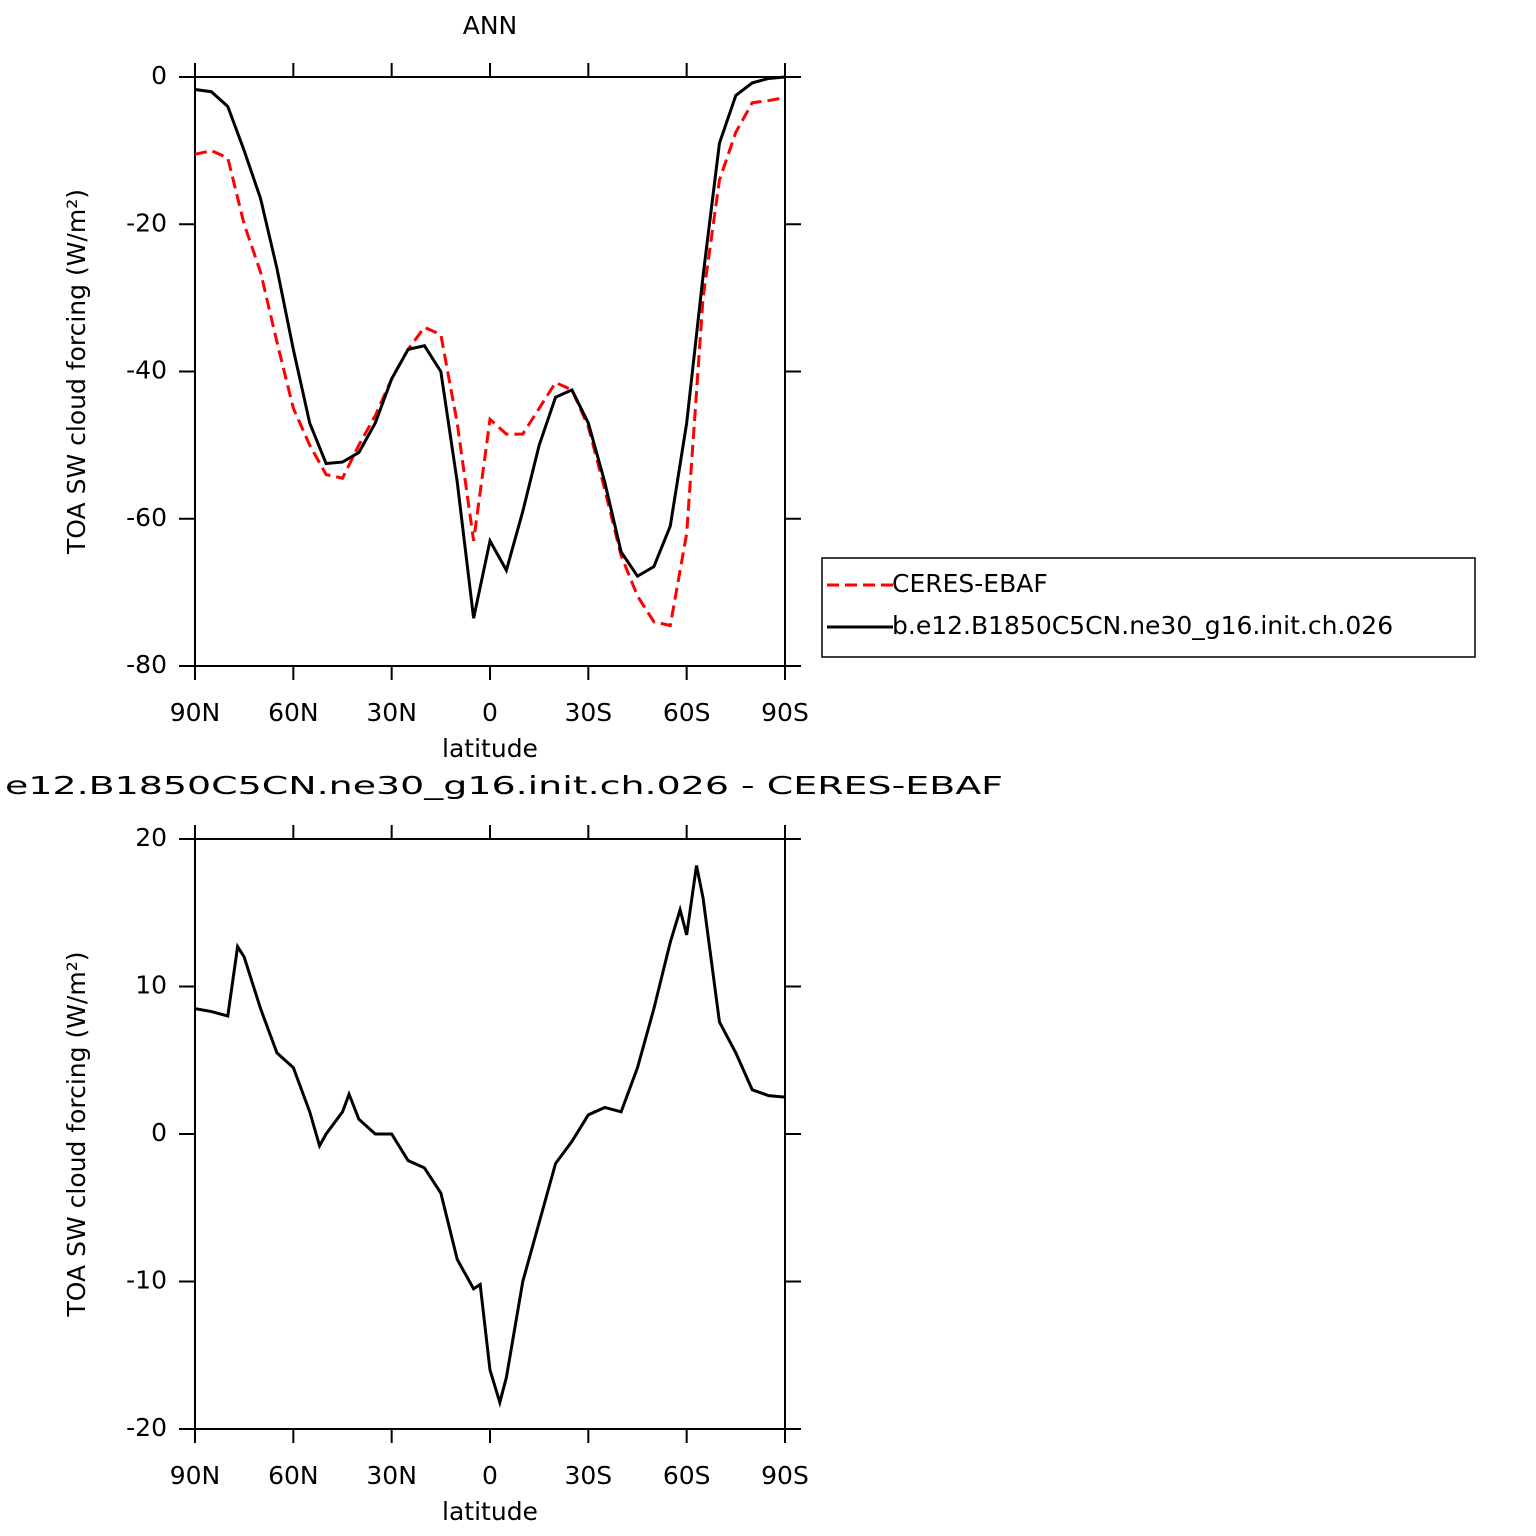 The height and width of the screenshot is (1536, 1536). I want to click on legend-label: b.e12.B1850C5CN.ne30_g16.init.ch.026, so click(1142, 625).